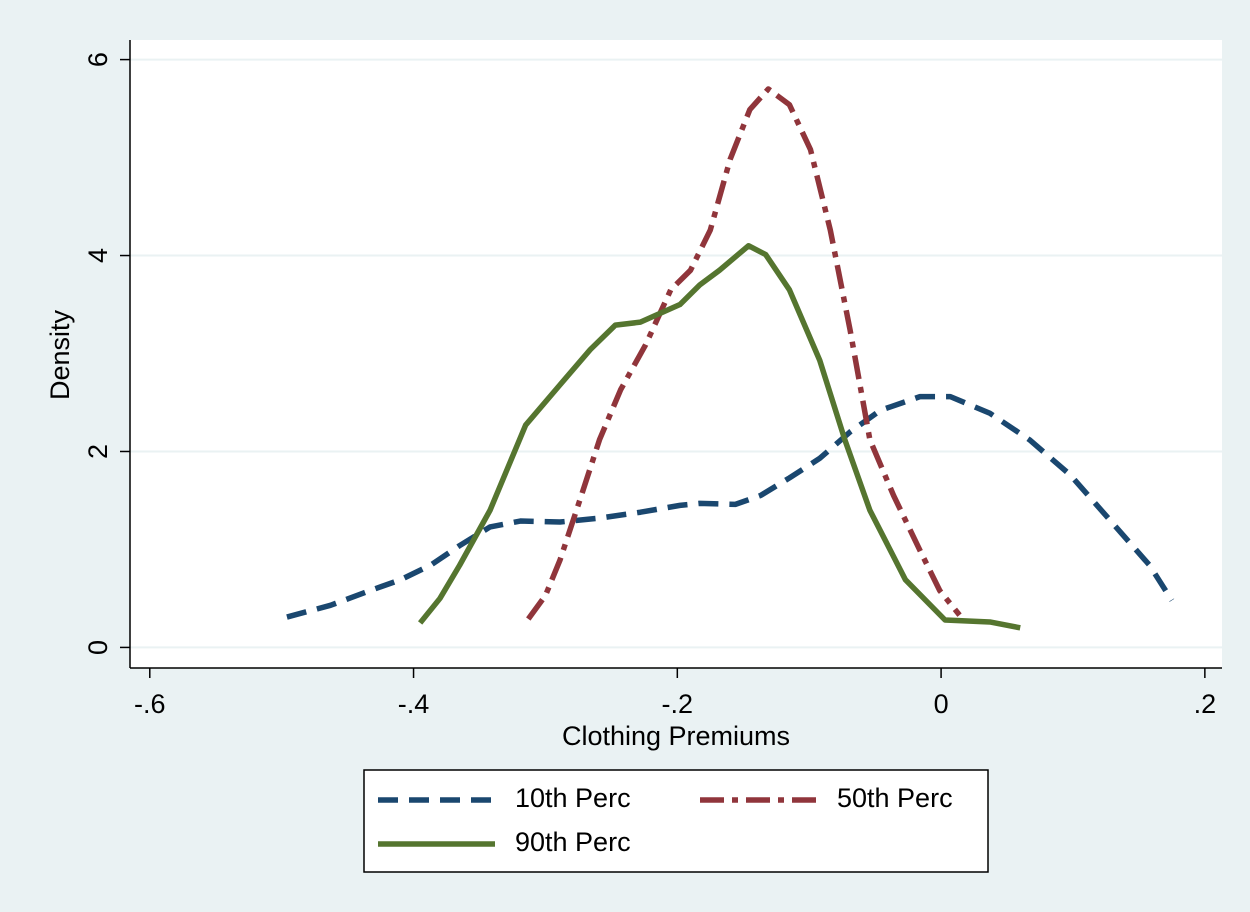 The height and width of the screenshot is (912, 1250). I want to click on legend-label: 90th Perc, so click(573, 842).